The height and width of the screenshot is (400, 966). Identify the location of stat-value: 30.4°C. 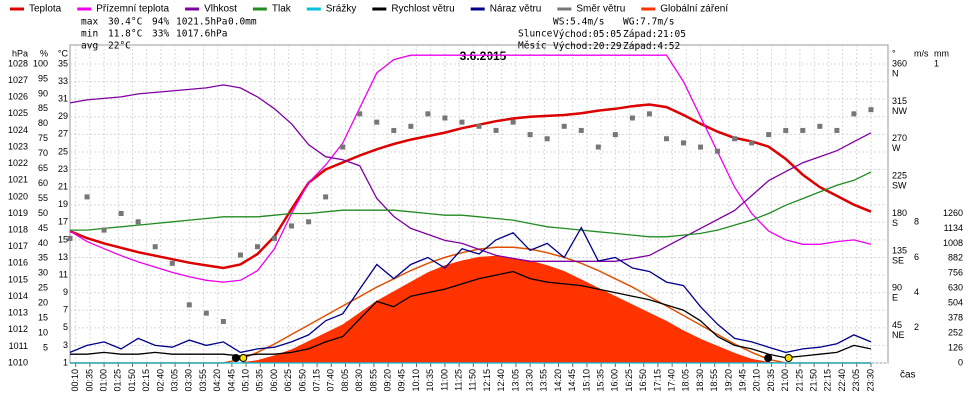
(125, 22).